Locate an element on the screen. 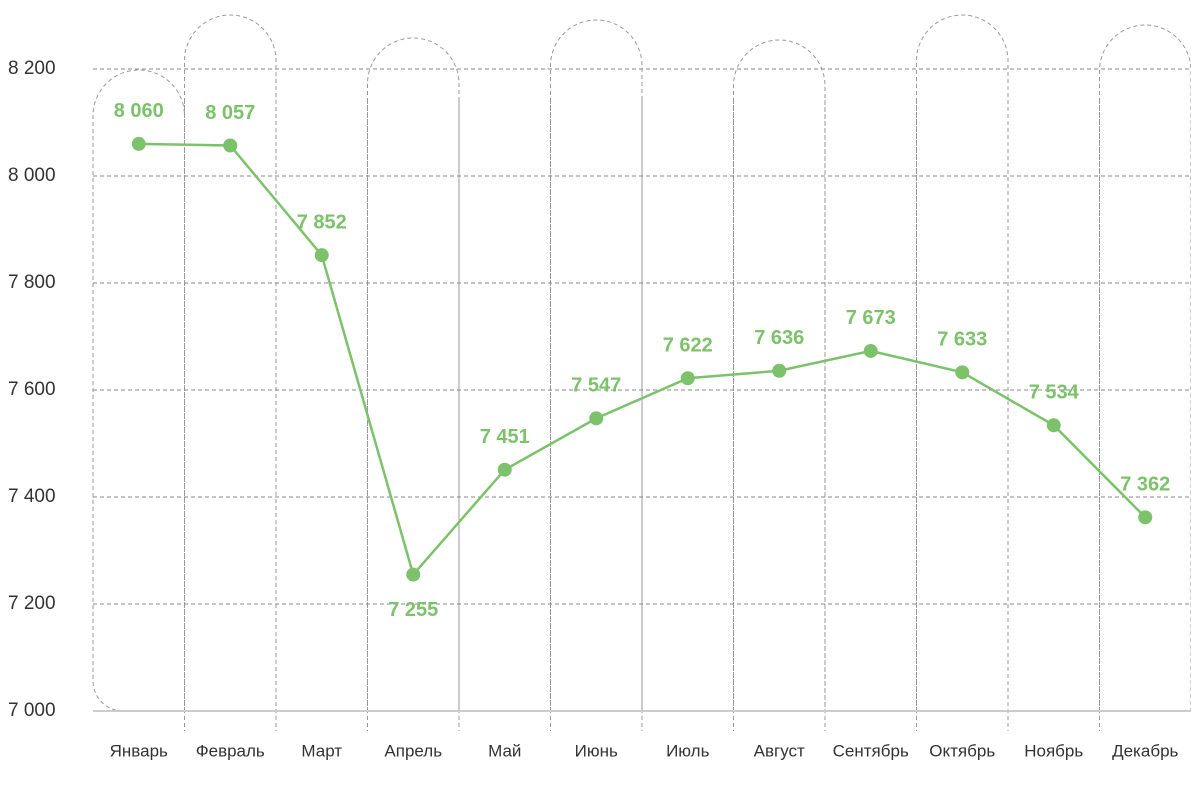  x-tick-label: Сентябрь is located at coordinates (871, 750).